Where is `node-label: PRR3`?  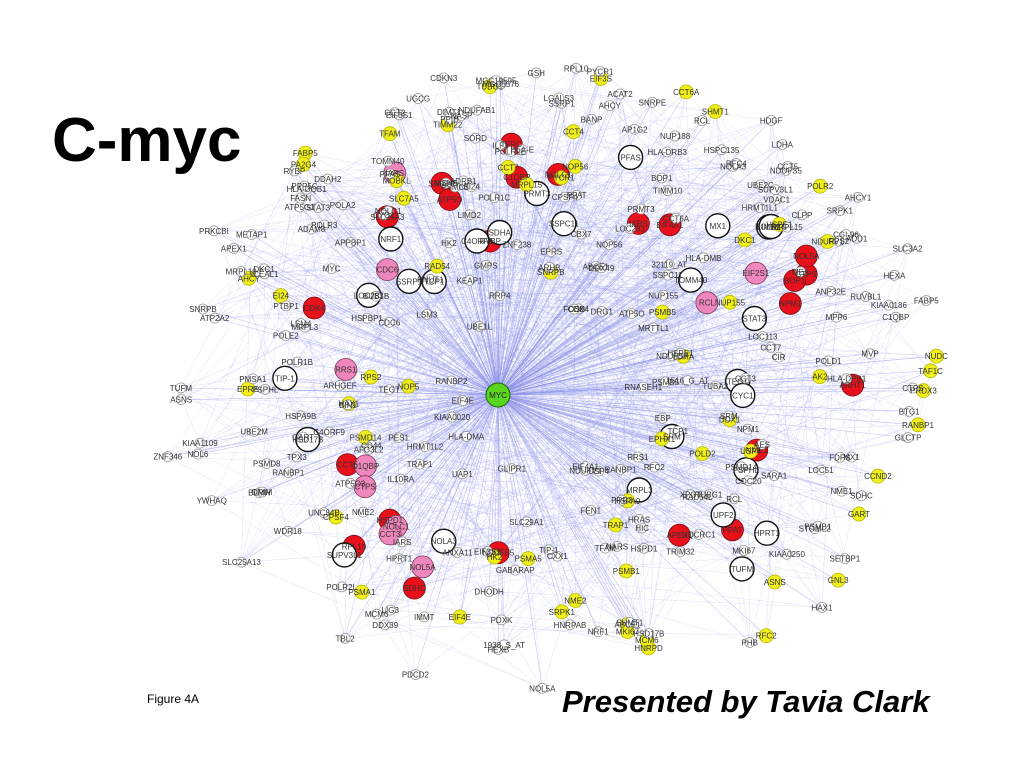
node-label: PRR3 is located at coordinates (622, 500).